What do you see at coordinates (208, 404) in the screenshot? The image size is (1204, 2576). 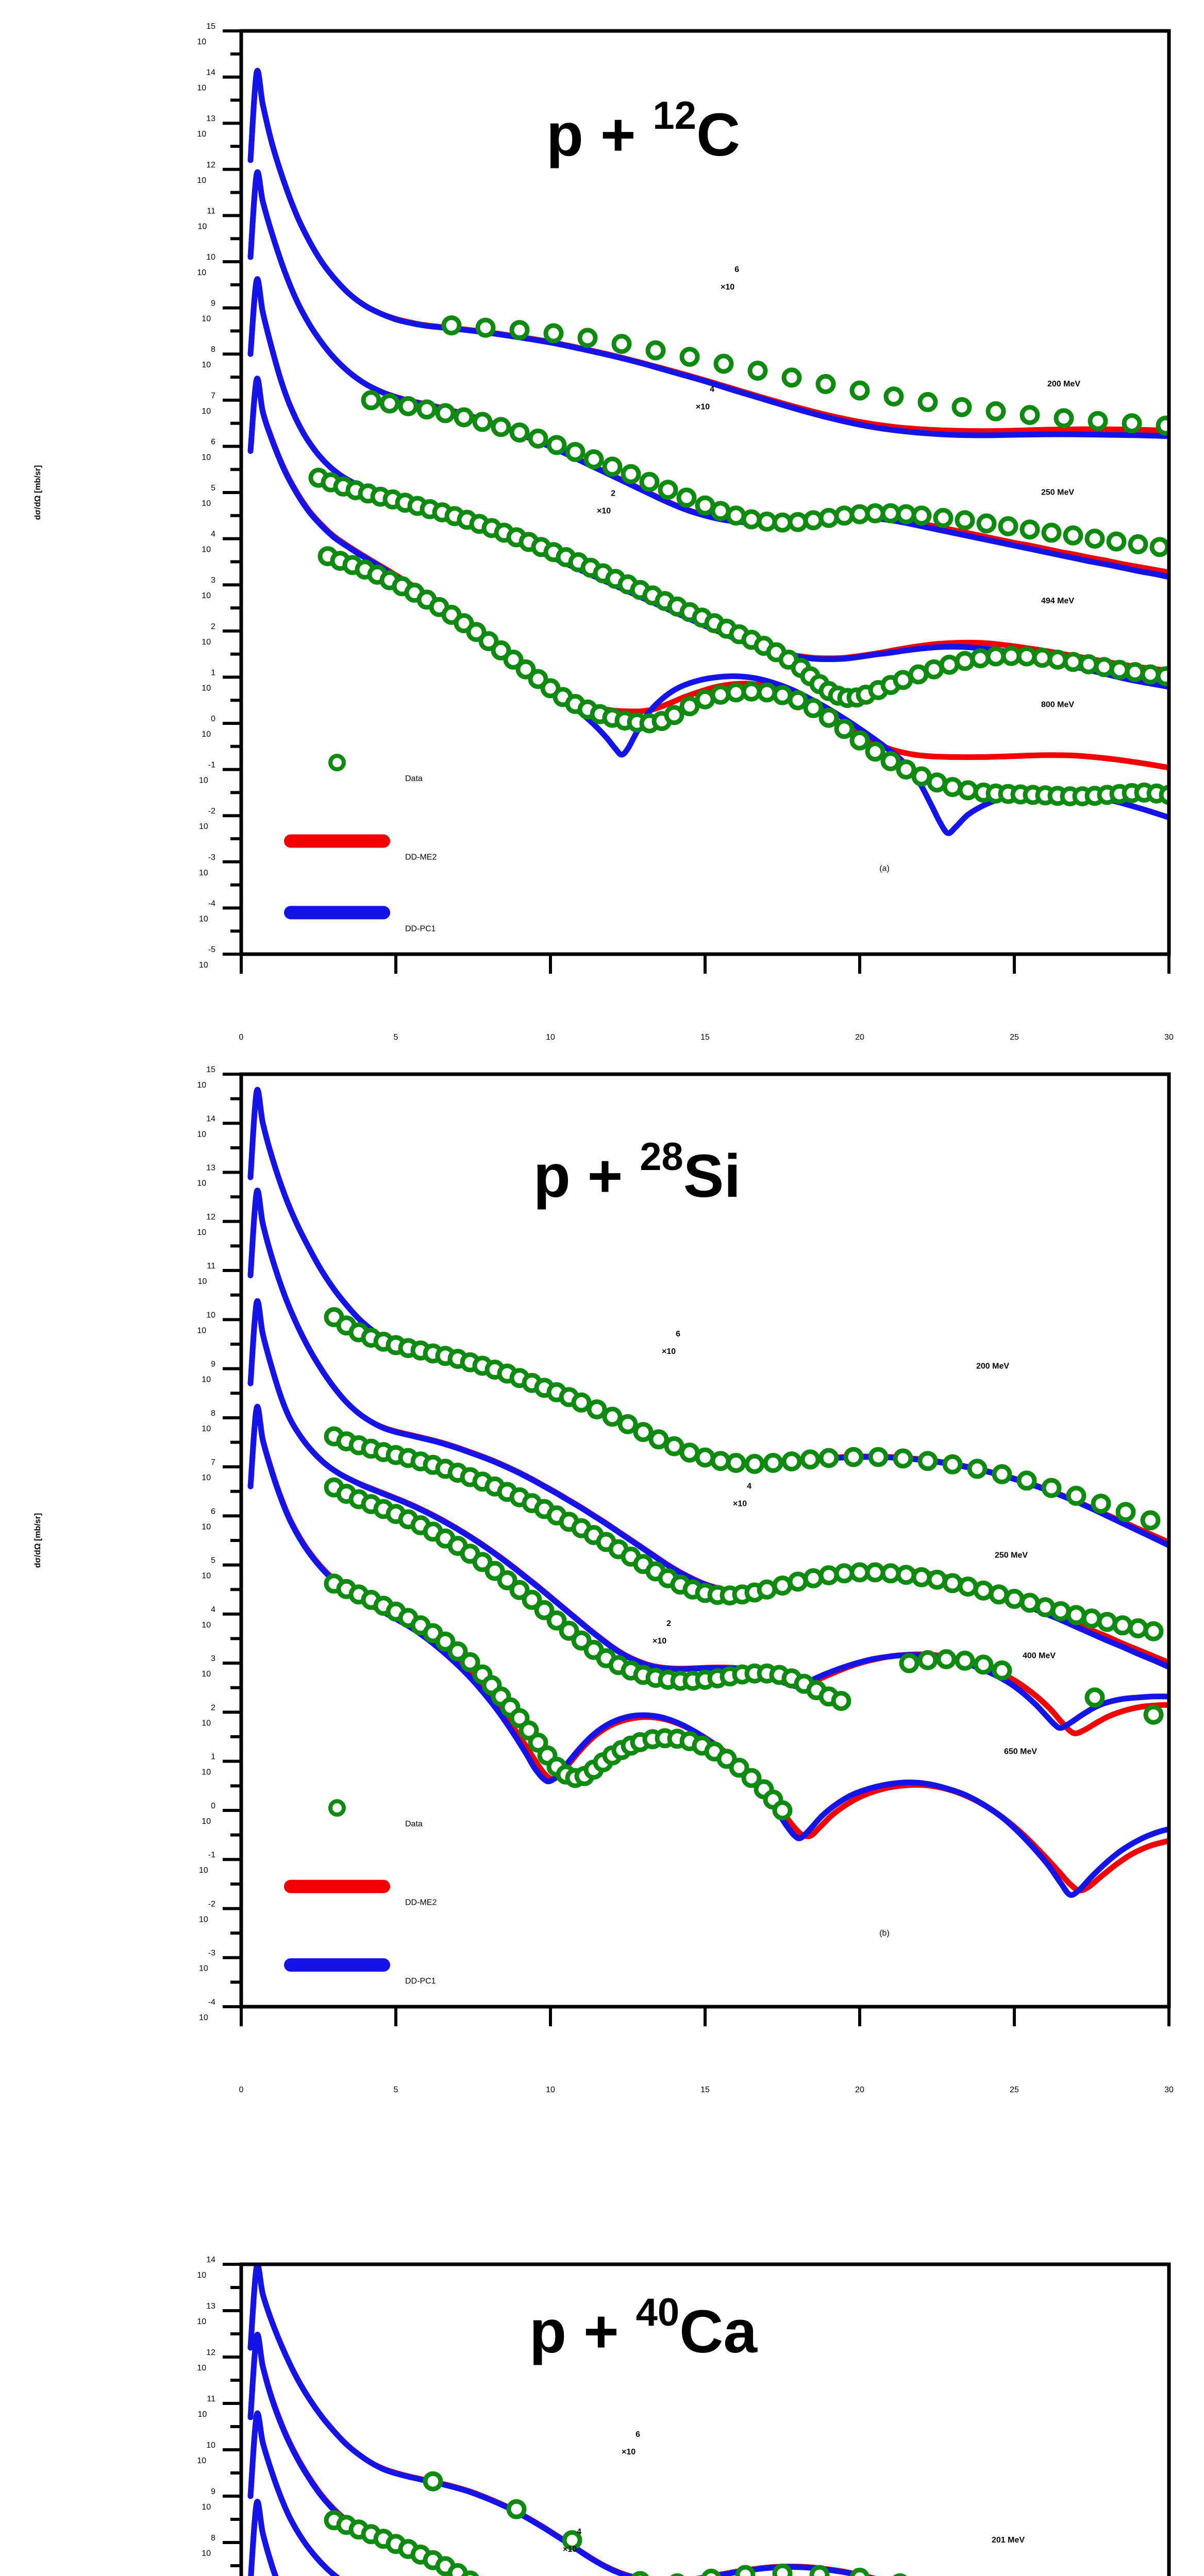 I see `ytick-label-10e7: 107` at bounding box center [208, 404].